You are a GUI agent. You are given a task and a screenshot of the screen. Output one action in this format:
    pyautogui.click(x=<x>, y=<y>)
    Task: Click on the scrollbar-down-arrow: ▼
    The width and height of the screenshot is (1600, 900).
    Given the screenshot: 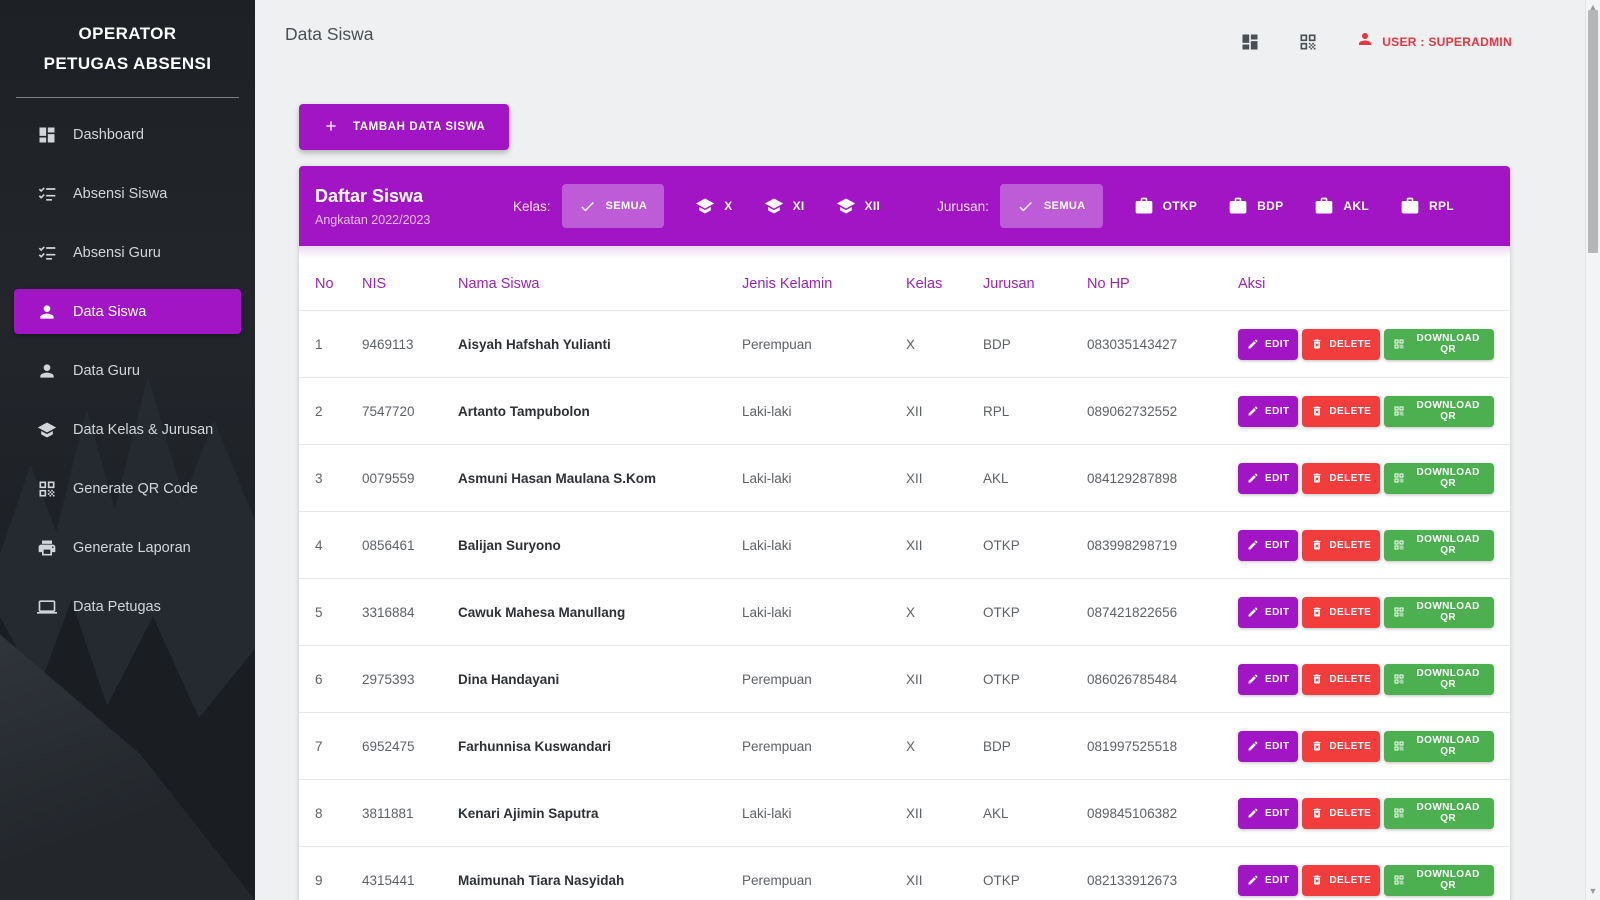 What is the action you would take?
    pyautogui.click(x=1593, y=891)
    